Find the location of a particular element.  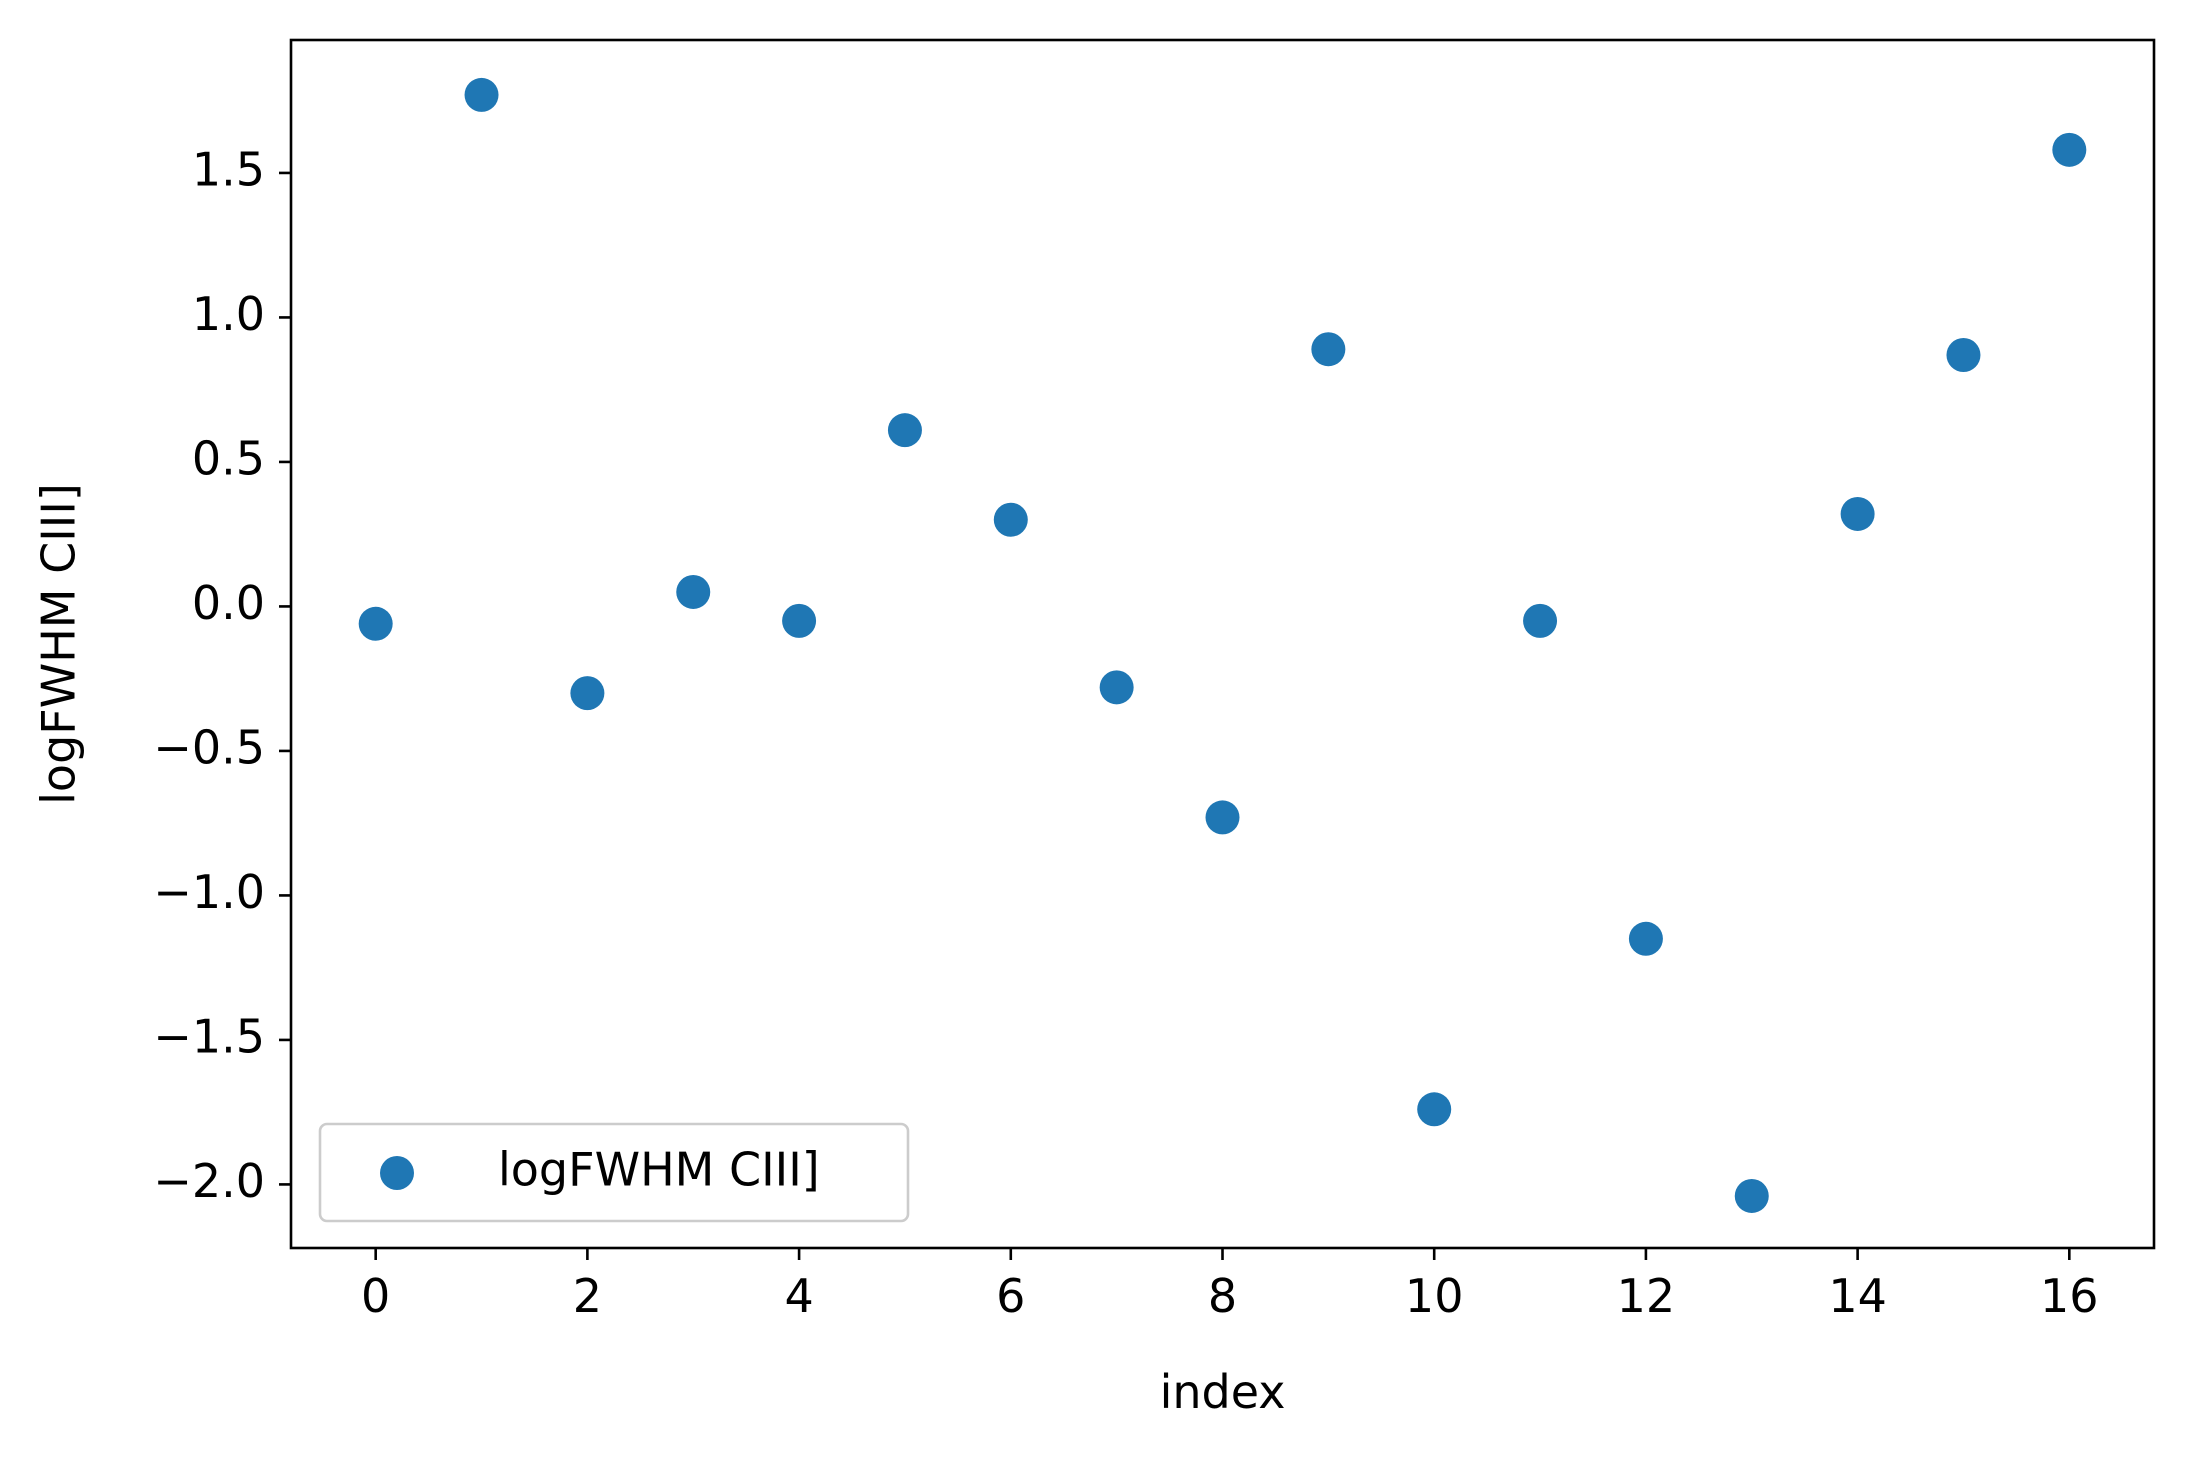

y-tick-label: −2.0 is located at coordinates (209, 1181).